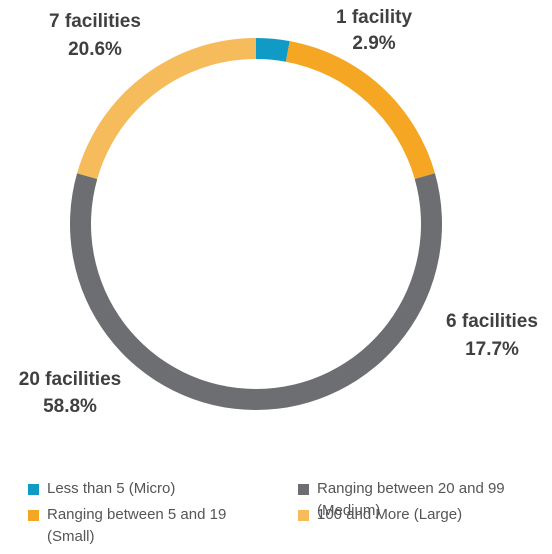  I want to click on legend-label: Less than 5 (Micro), so click(111, 488).